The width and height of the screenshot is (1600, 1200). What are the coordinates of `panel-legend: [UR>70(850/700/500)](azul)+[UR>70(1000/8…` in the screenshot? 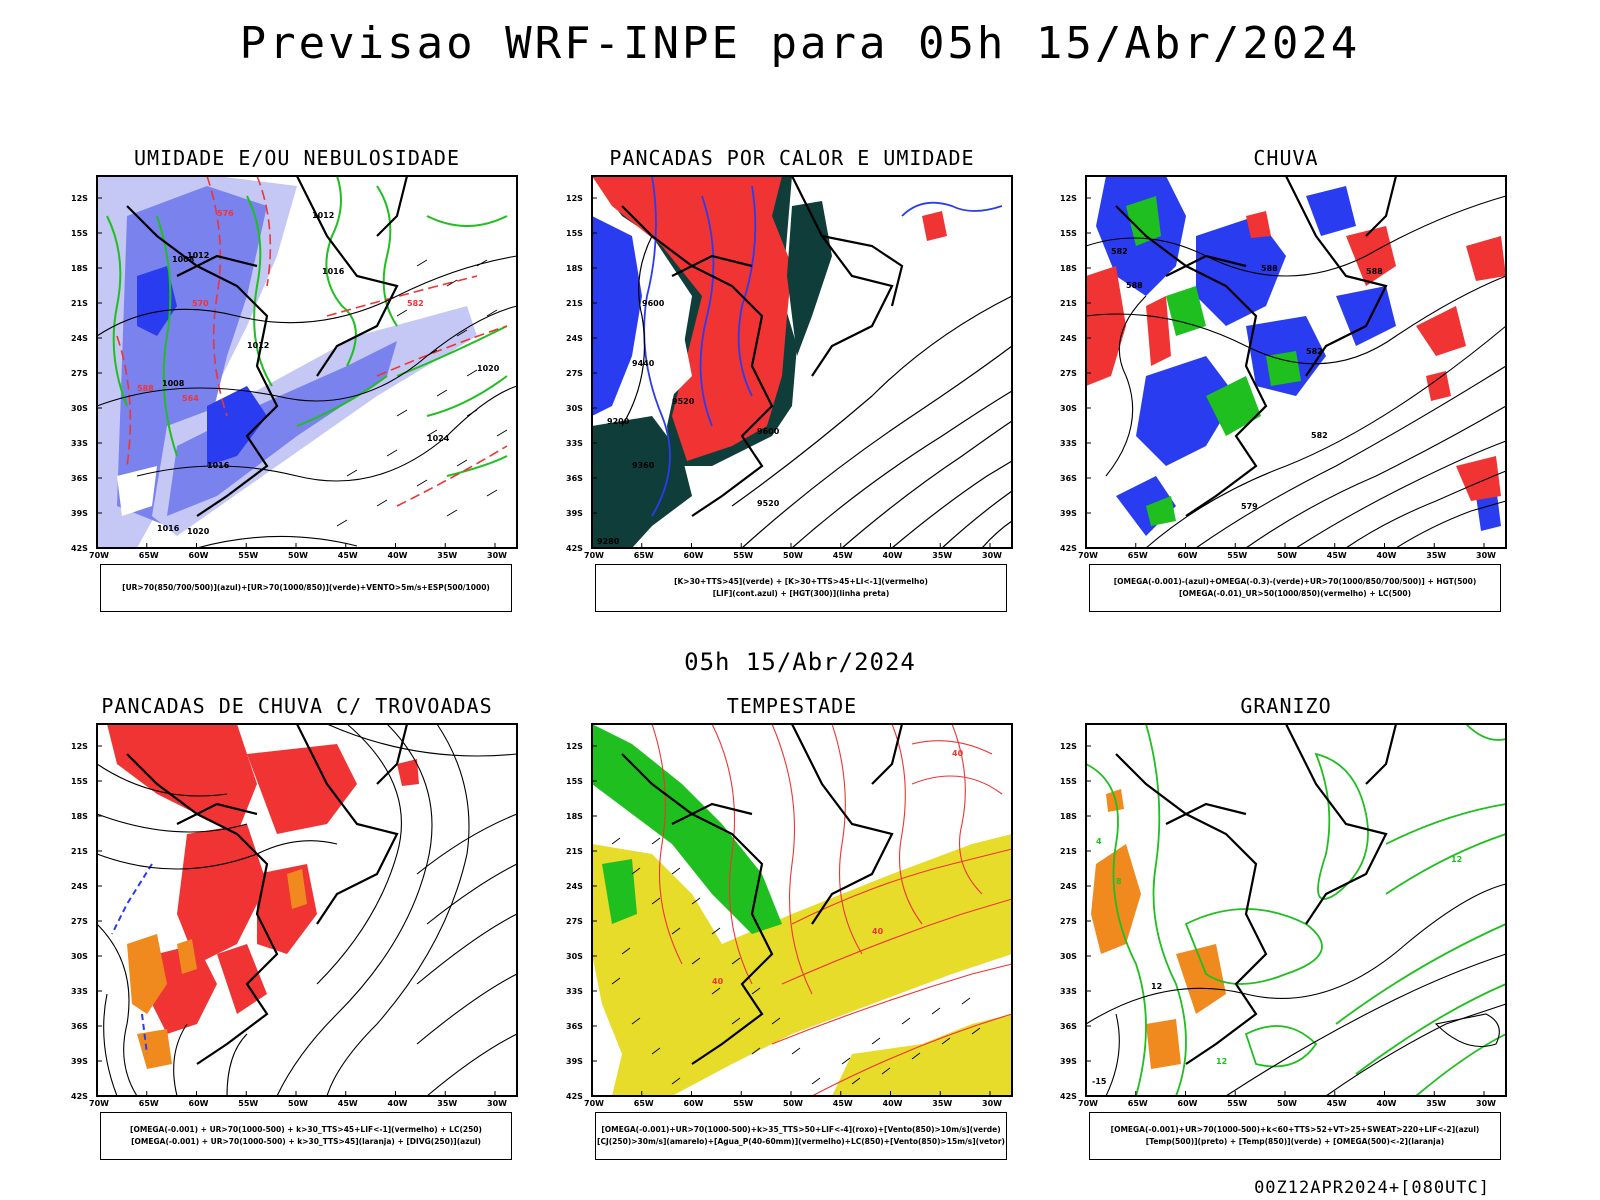 It's located at (306, 588).